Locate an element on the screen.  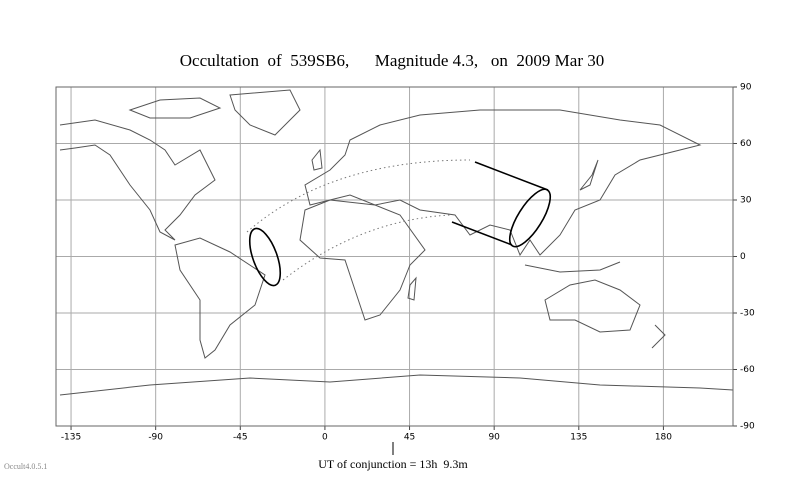
new-zealand is located at coordinates (658, 336).